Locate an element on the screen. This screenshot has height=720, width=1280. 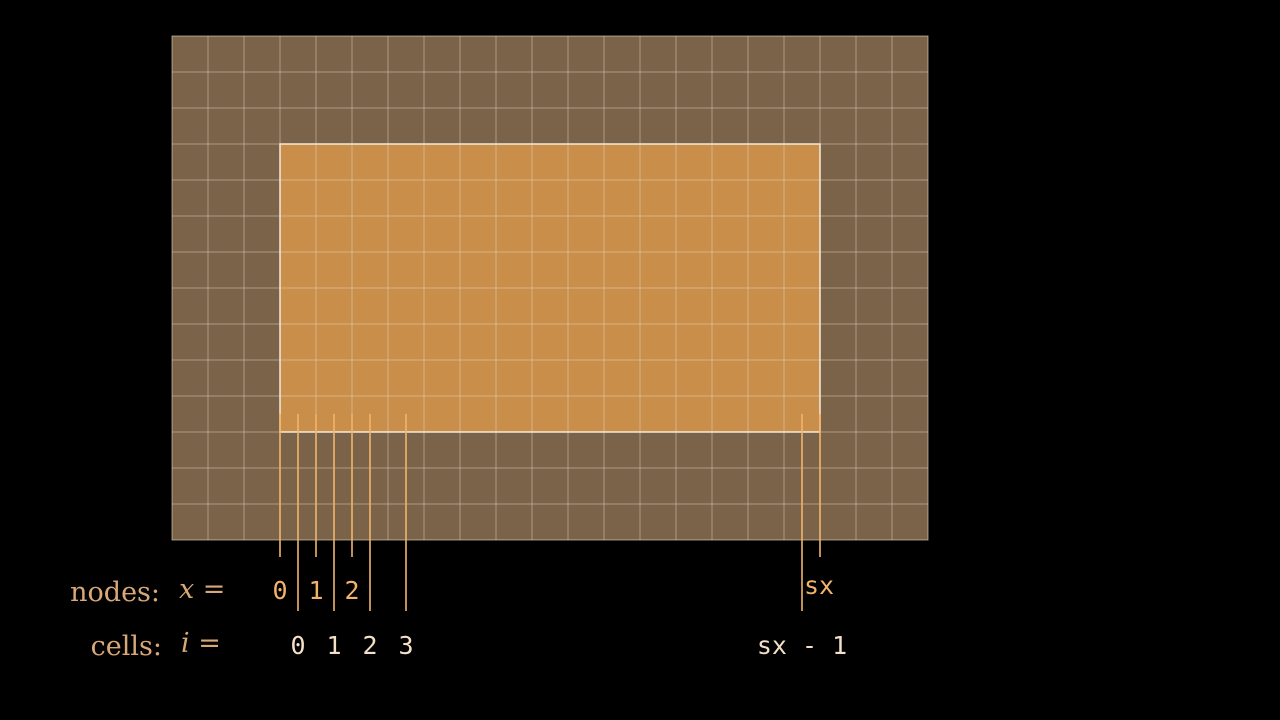
cells-equation: i = is located at coordinates (201, 643).